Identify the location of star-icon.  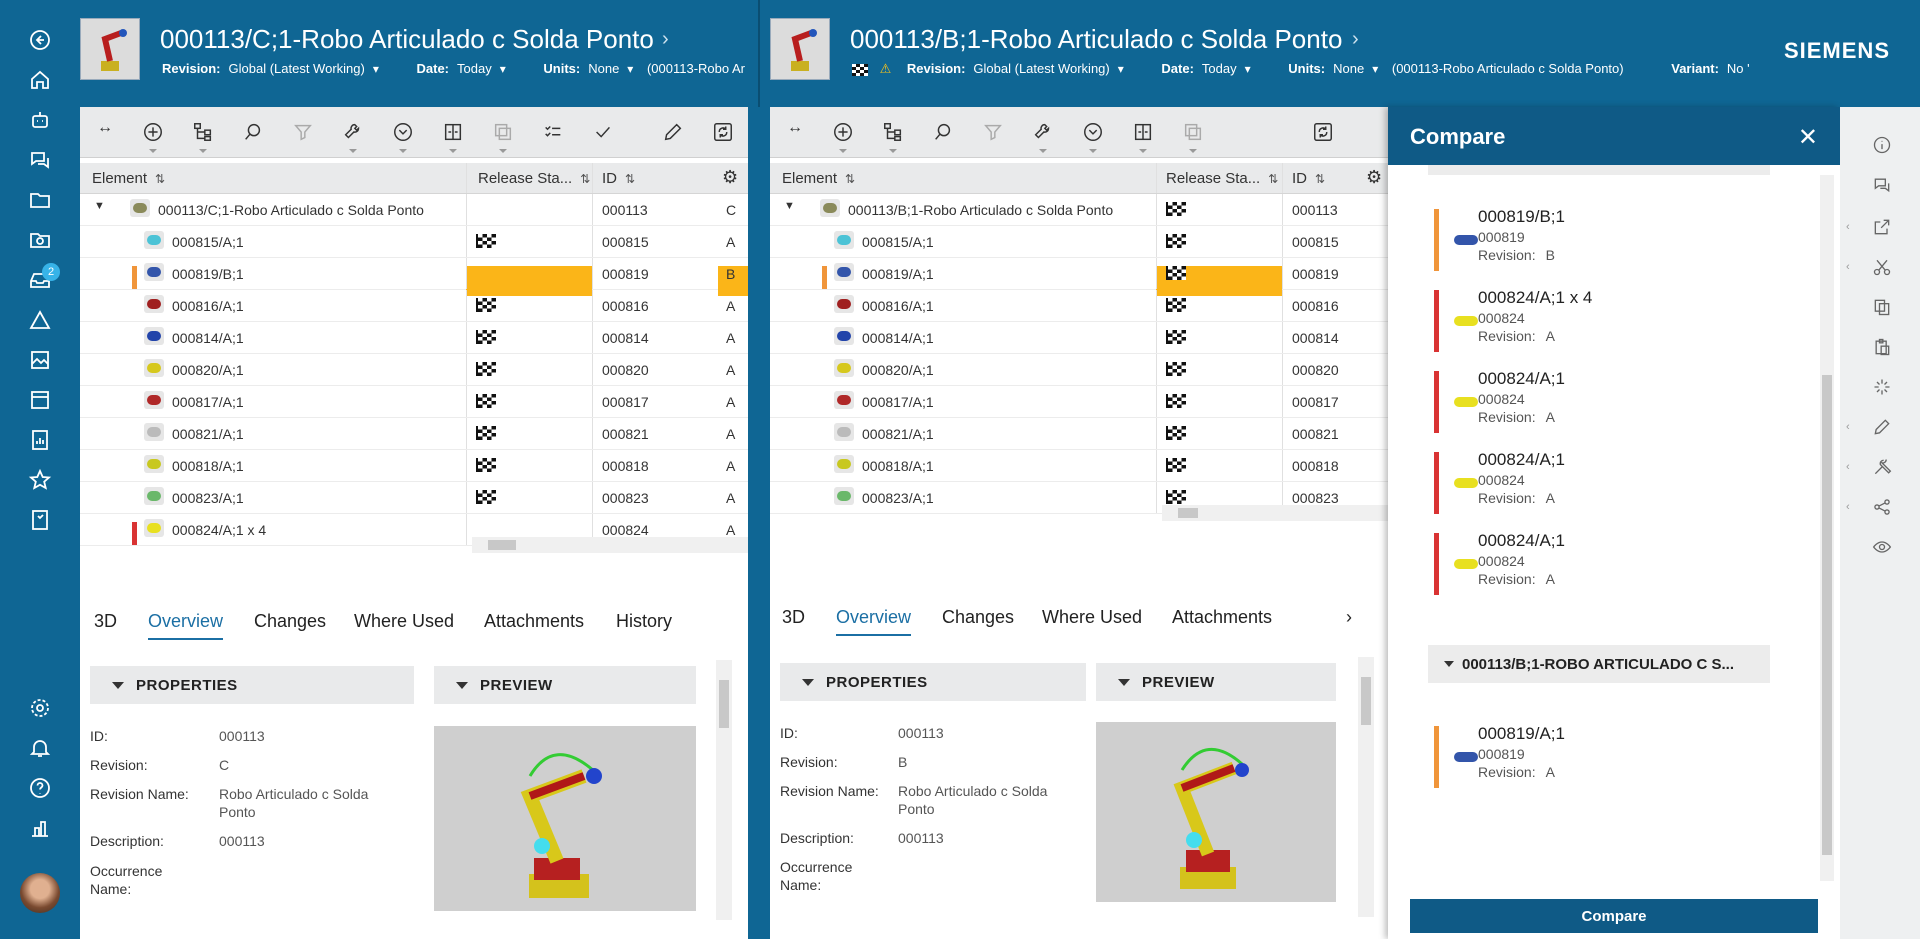
(40, 480).